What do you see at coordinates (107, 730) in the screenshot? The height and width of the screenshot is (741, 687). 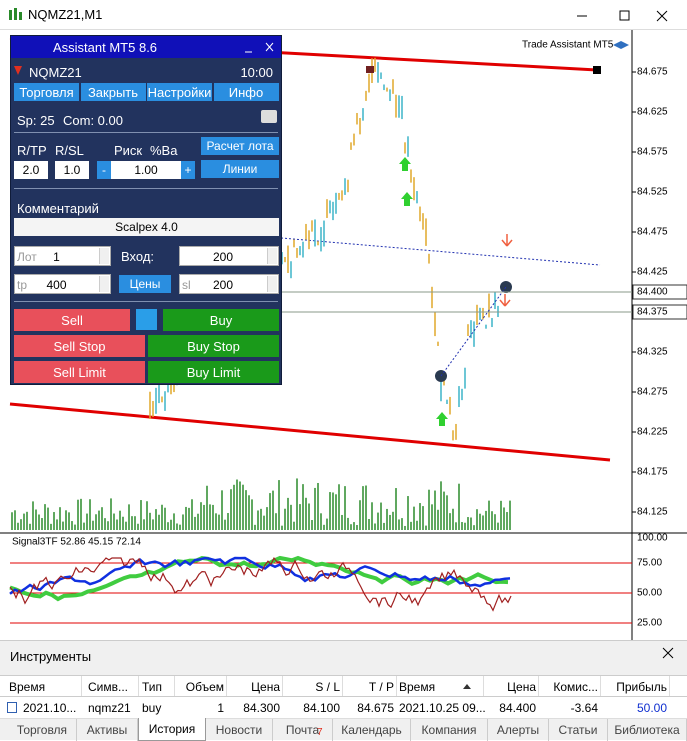 I see `toolbox-tab: Активы` at bounding box center [107, 730].